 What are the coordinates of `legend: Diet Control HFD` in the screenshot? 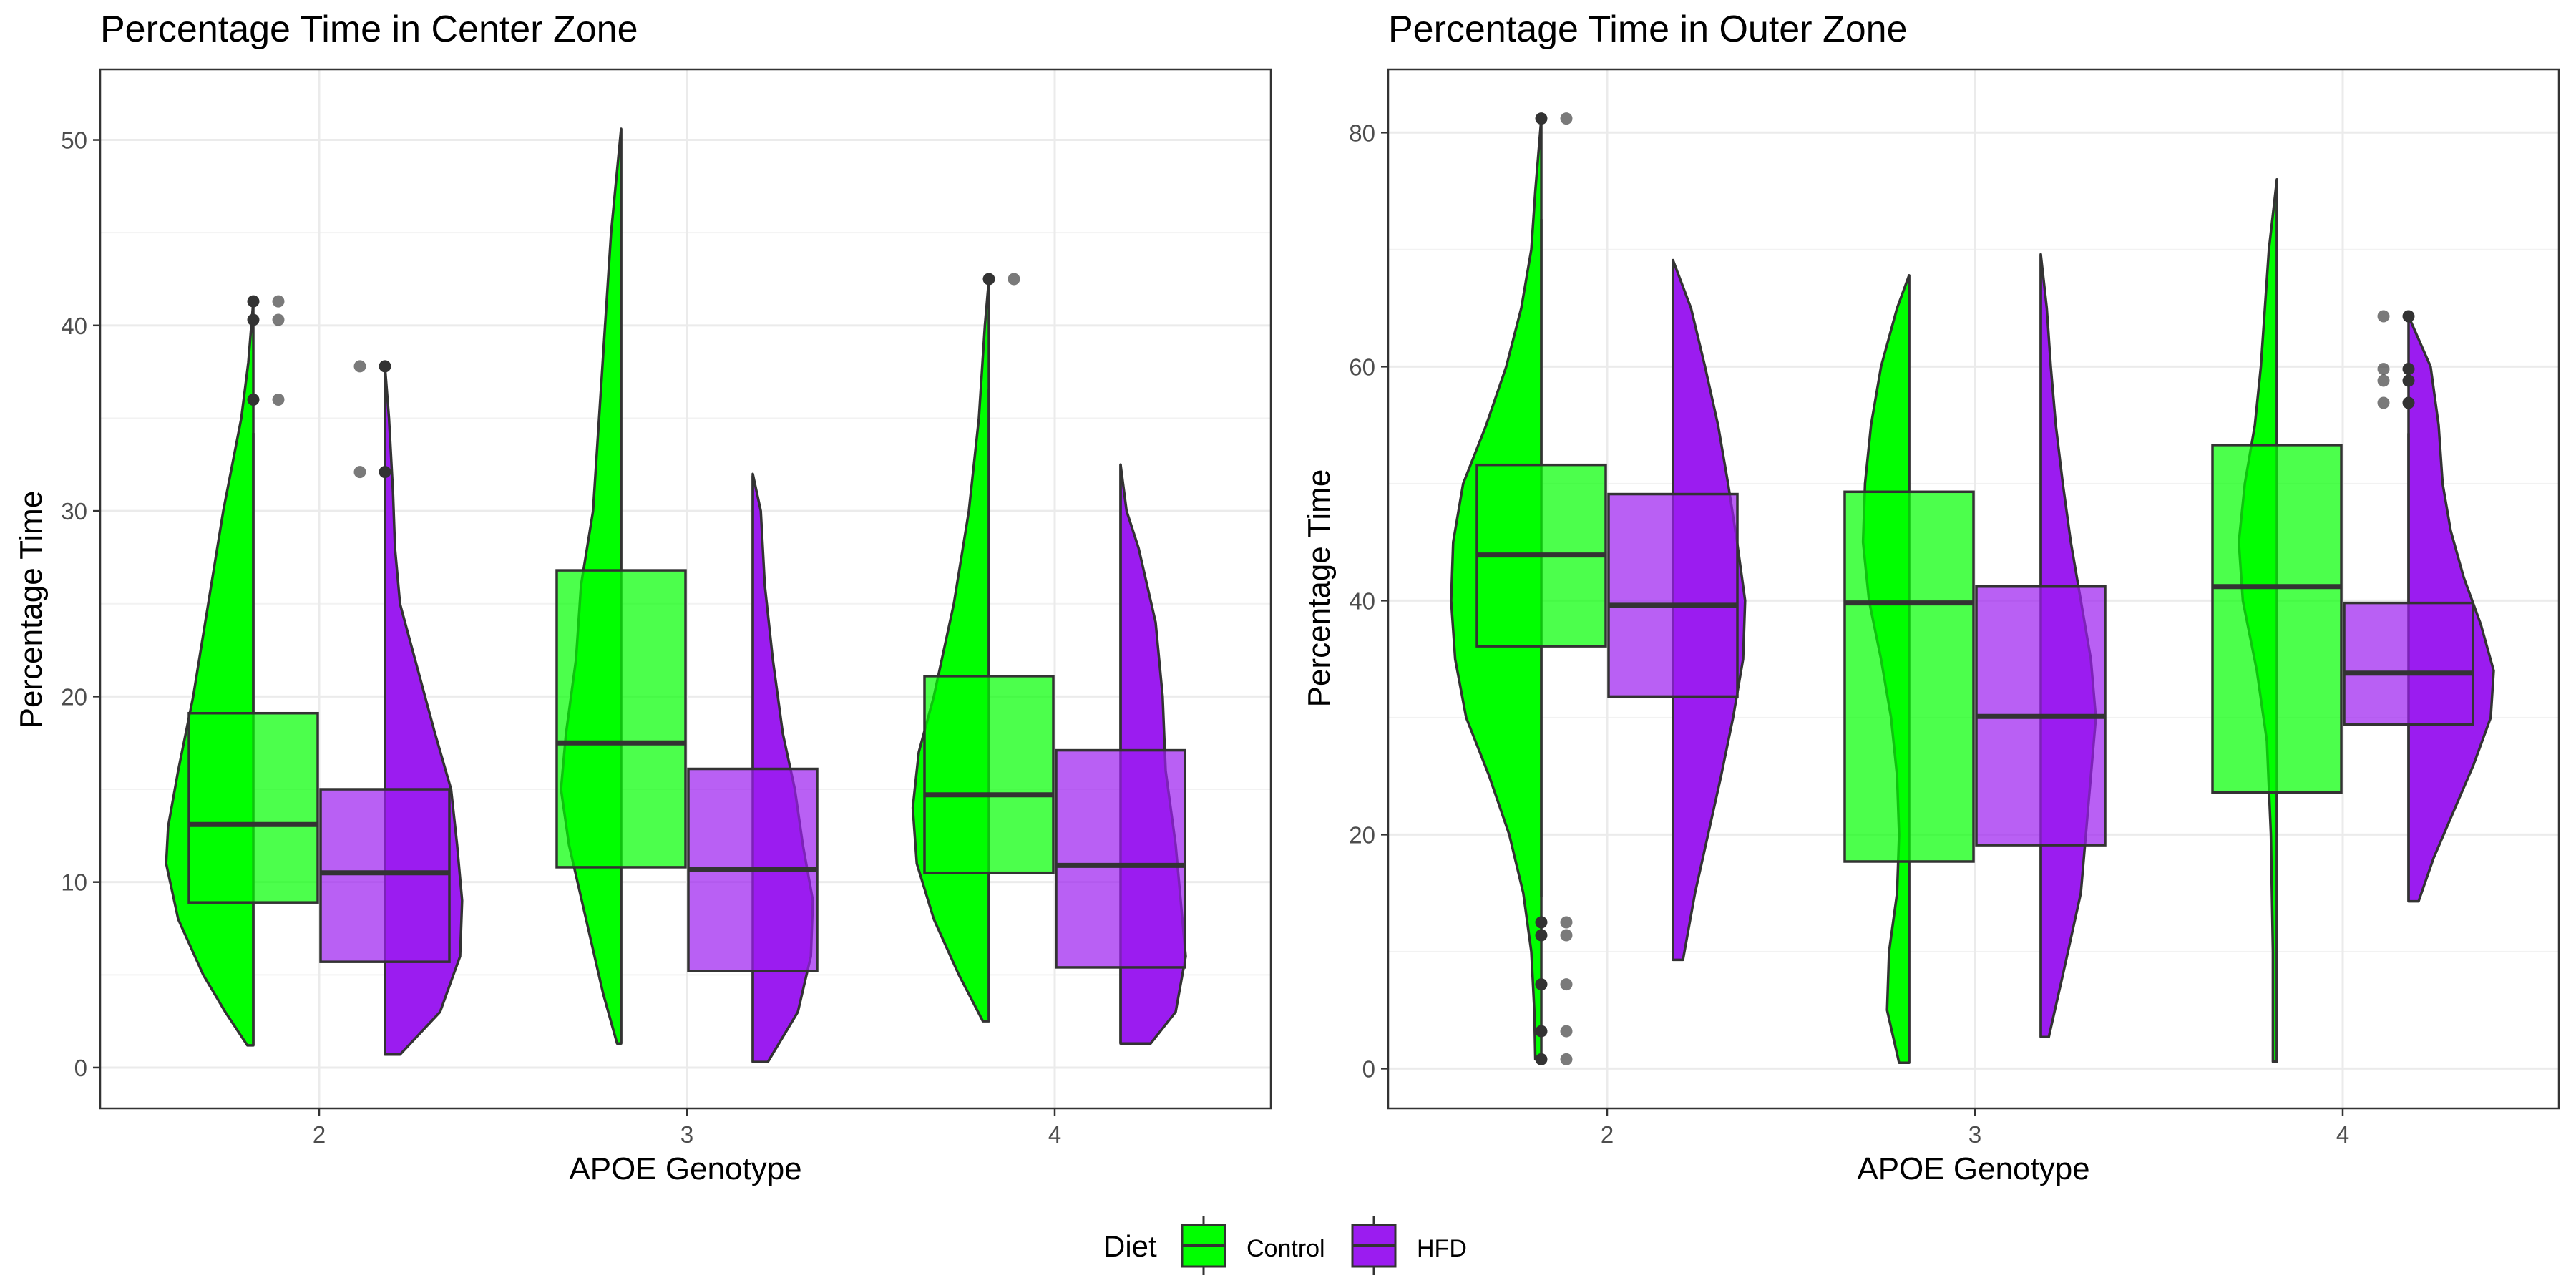 It's located at (1285, 1245).